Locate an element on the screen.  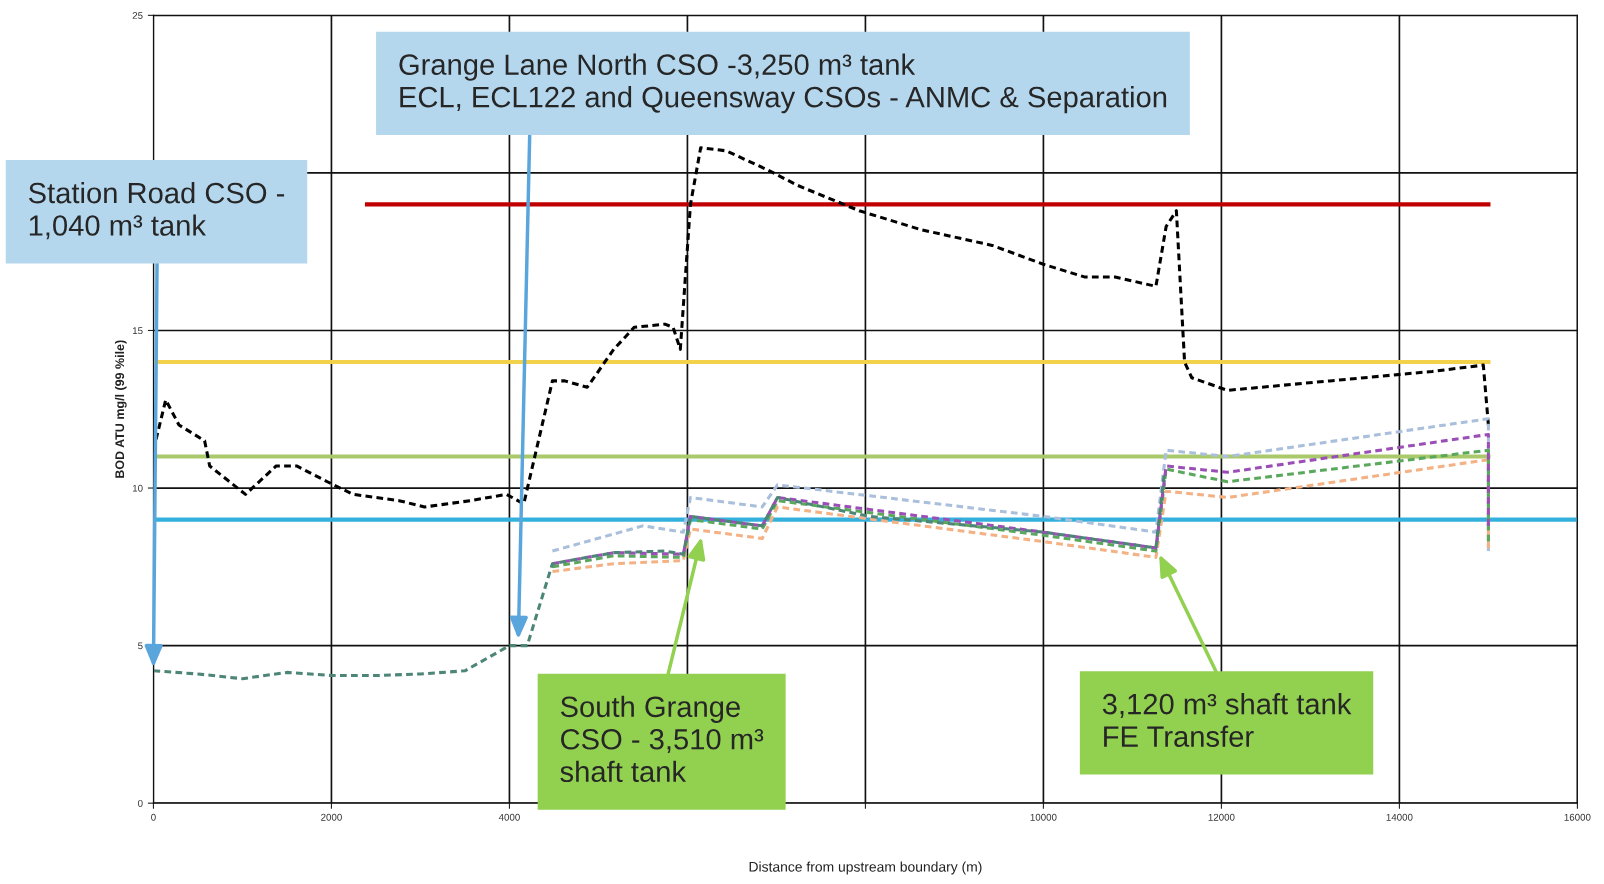
x-tick-label: 0 is located at coordinates (153, 817).